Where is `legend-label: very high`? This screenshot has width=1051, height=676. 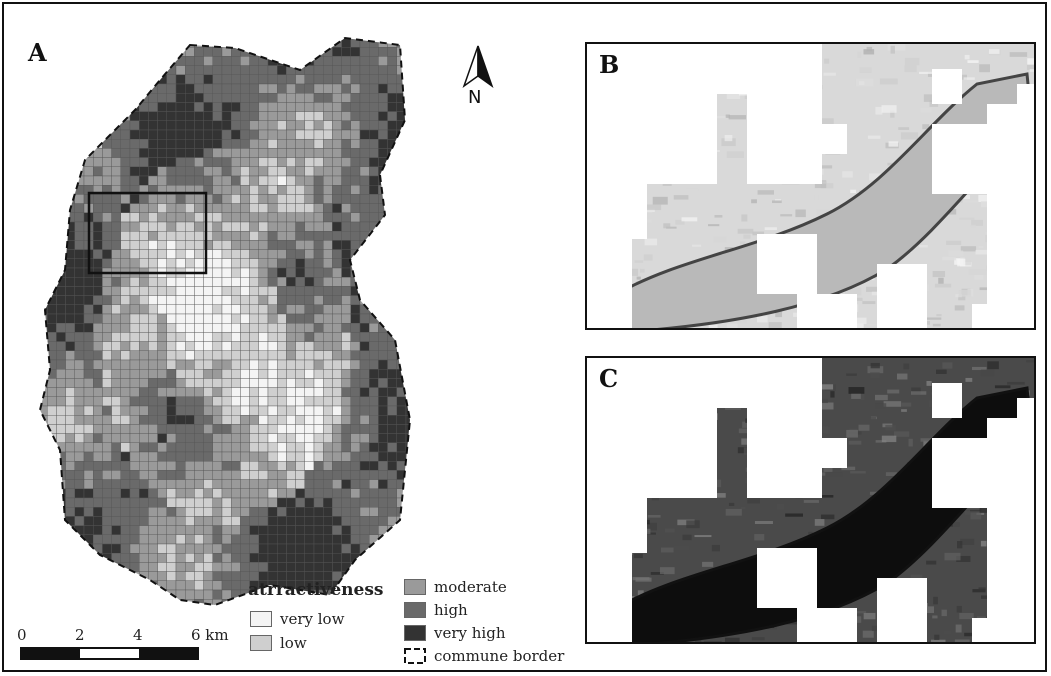 legend-label: very high is located at coordinates (470, 633).